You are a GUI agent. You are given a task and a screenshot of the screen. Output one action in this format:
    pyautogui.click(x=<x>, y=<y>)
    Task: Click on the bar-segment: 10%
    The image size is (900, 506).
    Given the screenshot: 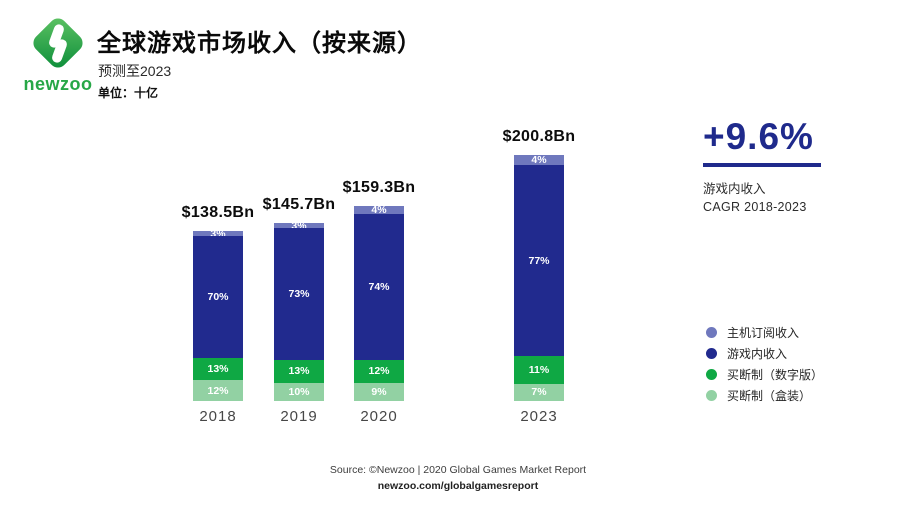 What is the action you would take?
    pyautogui.click(x=299, y=392)
    